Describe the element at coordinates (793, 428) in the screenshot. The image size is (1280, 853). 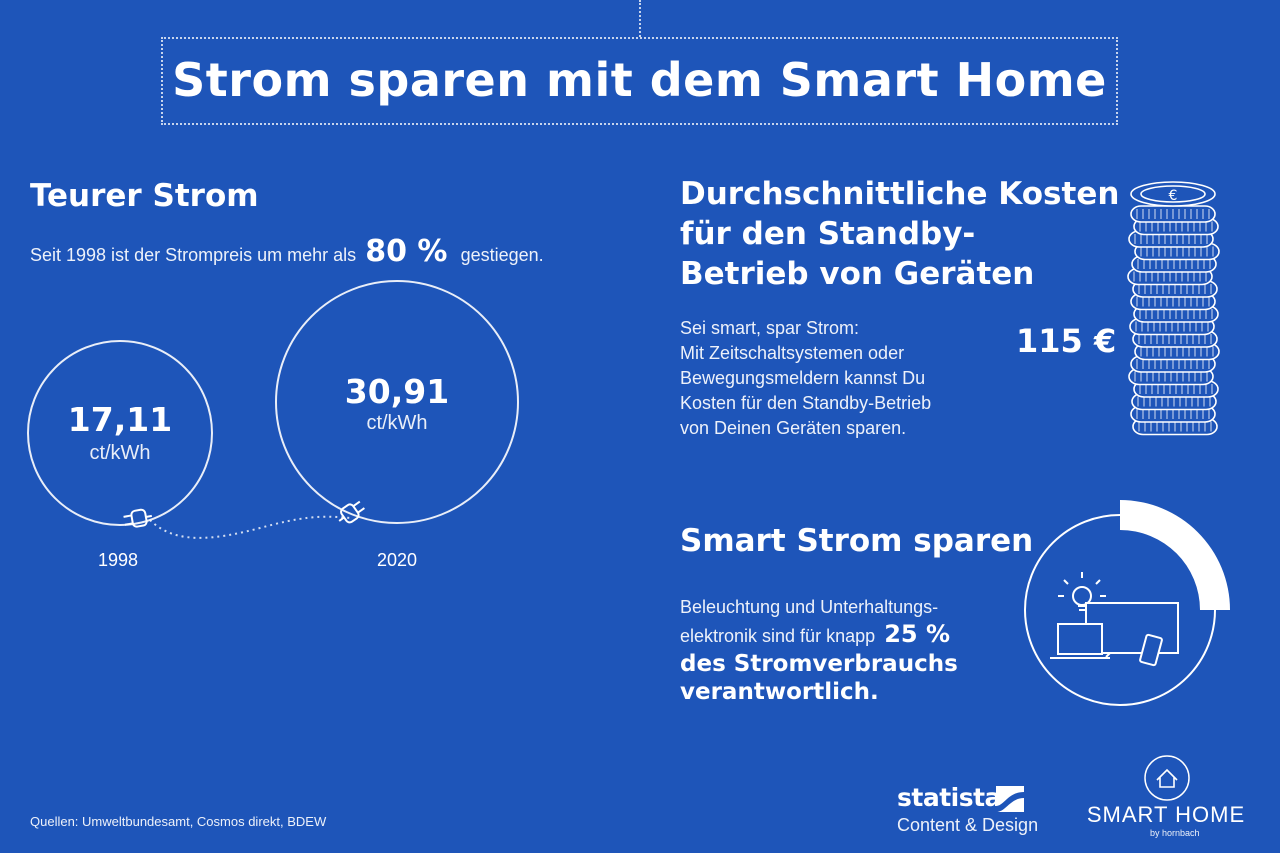
I see `standby-body-line: von Deinen Geräten sparen.` at that location.